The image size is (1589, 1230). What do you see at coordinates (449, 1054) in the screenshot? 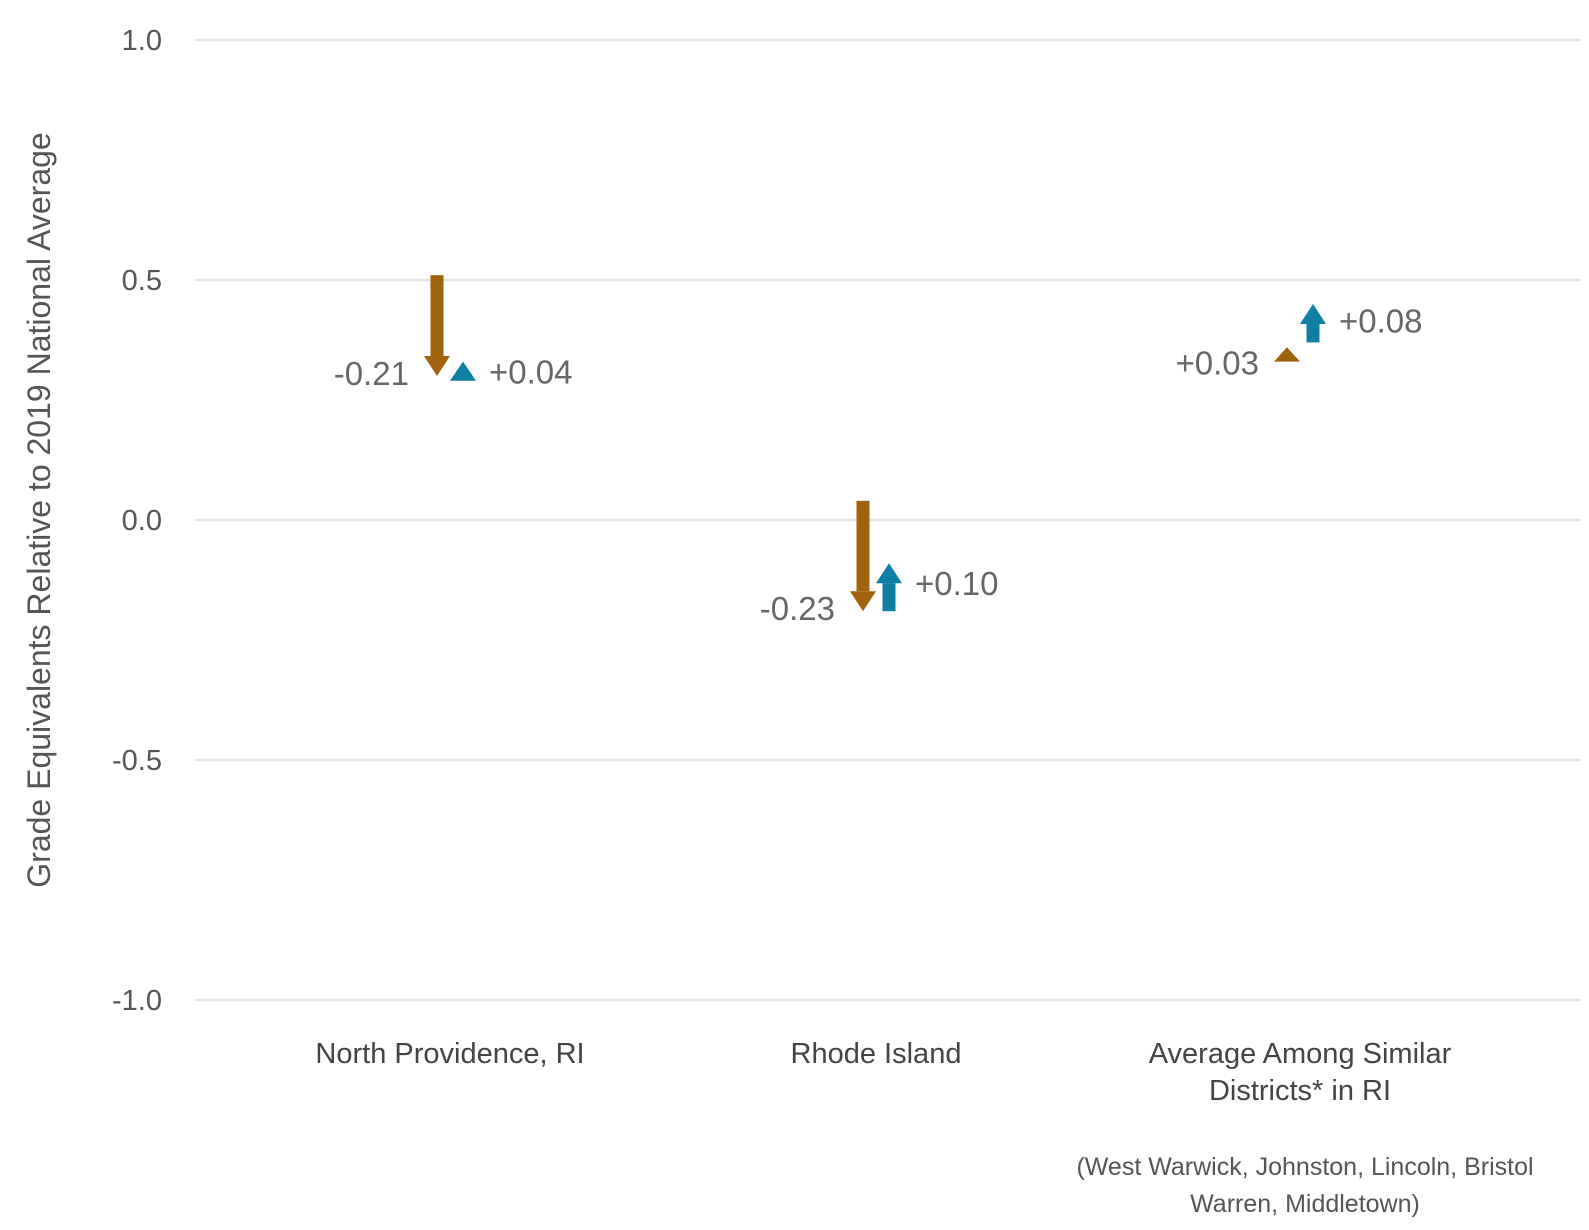
I see `x-category-label: North Providence, RI` at bounding box center [449, 1054].